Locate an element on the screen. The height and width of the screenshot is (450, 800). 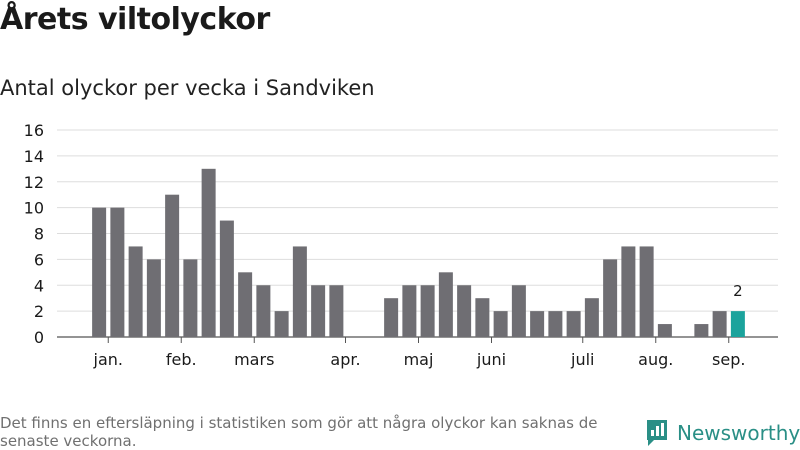
y-tick-label: 6 is located at coordinates (39, 259).